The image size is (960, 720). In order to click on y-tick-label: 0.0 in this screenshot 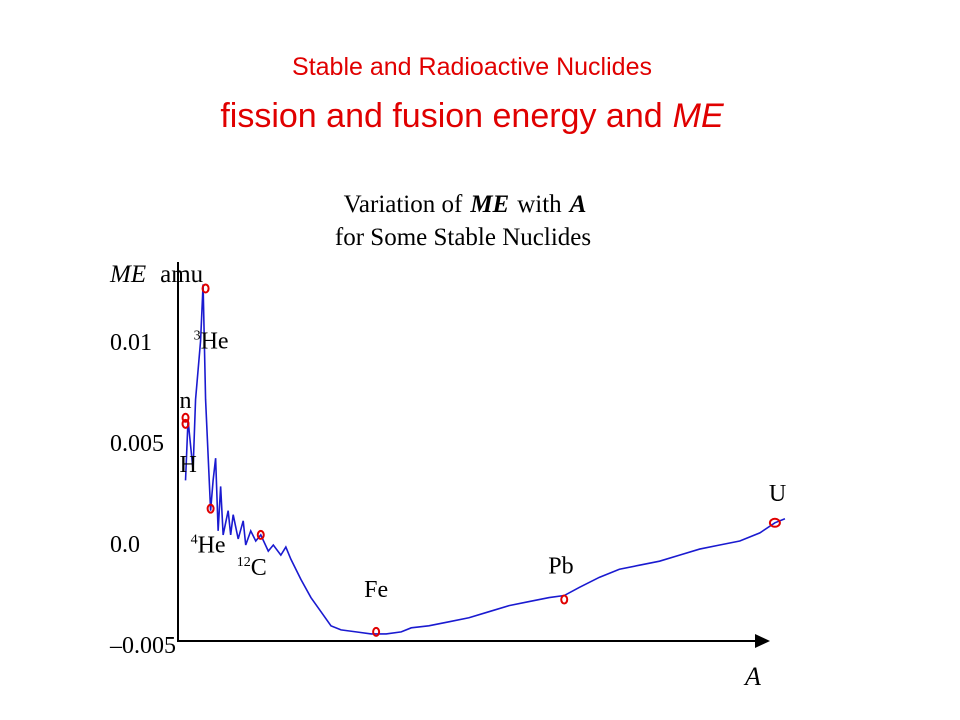, I will do `click(125, 545)`.